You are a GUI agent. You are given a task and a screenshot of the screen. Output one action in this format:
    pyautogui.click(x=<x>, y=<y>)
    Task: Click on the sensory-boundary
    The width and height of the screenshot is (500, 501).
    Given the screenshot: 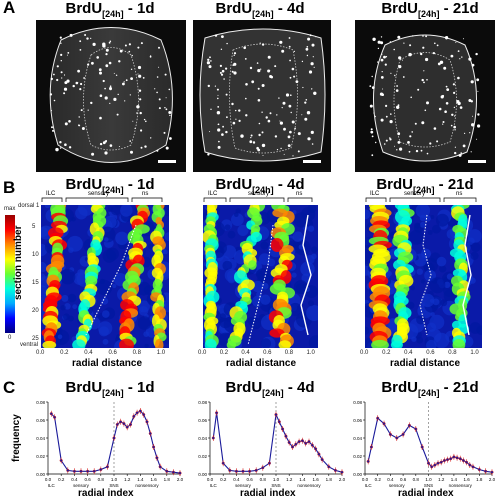 What is the action you would take?
    pyautogui.click(x=260, y=285)
    